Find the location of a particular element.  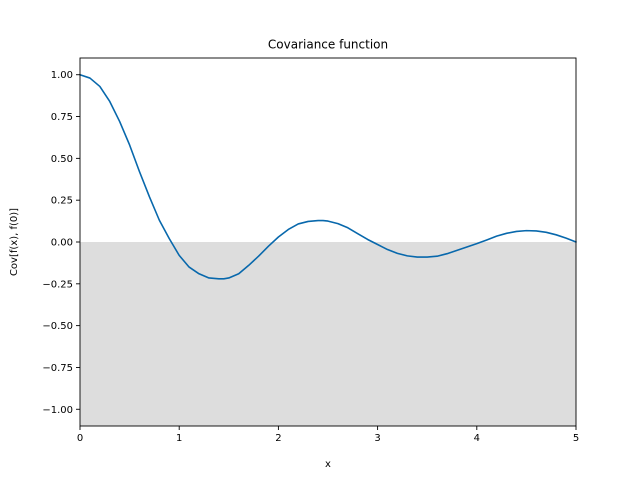

y-tick-label: −0.25 is located at coordinates (57, 284).